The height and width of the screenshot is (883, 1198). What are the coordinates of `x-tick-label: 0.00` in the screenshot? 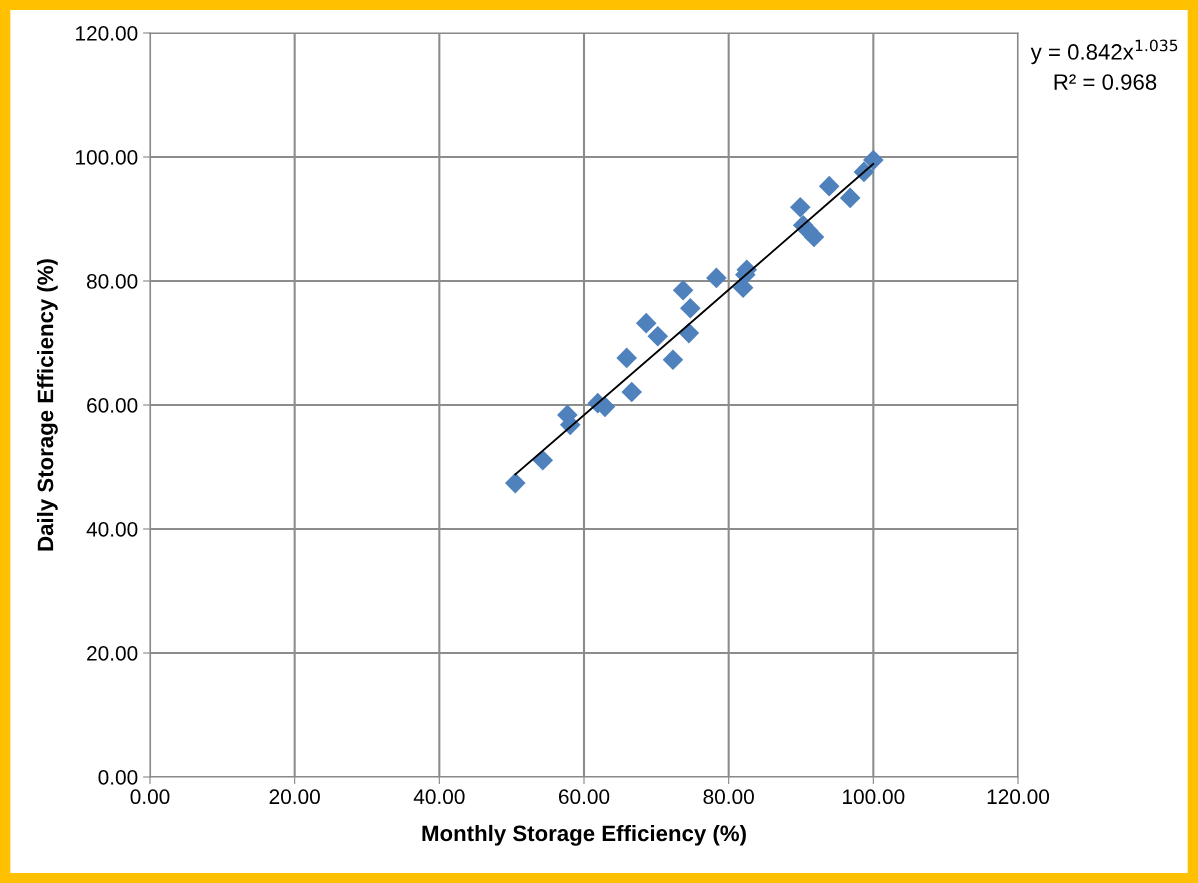 It's located at (150, 797).